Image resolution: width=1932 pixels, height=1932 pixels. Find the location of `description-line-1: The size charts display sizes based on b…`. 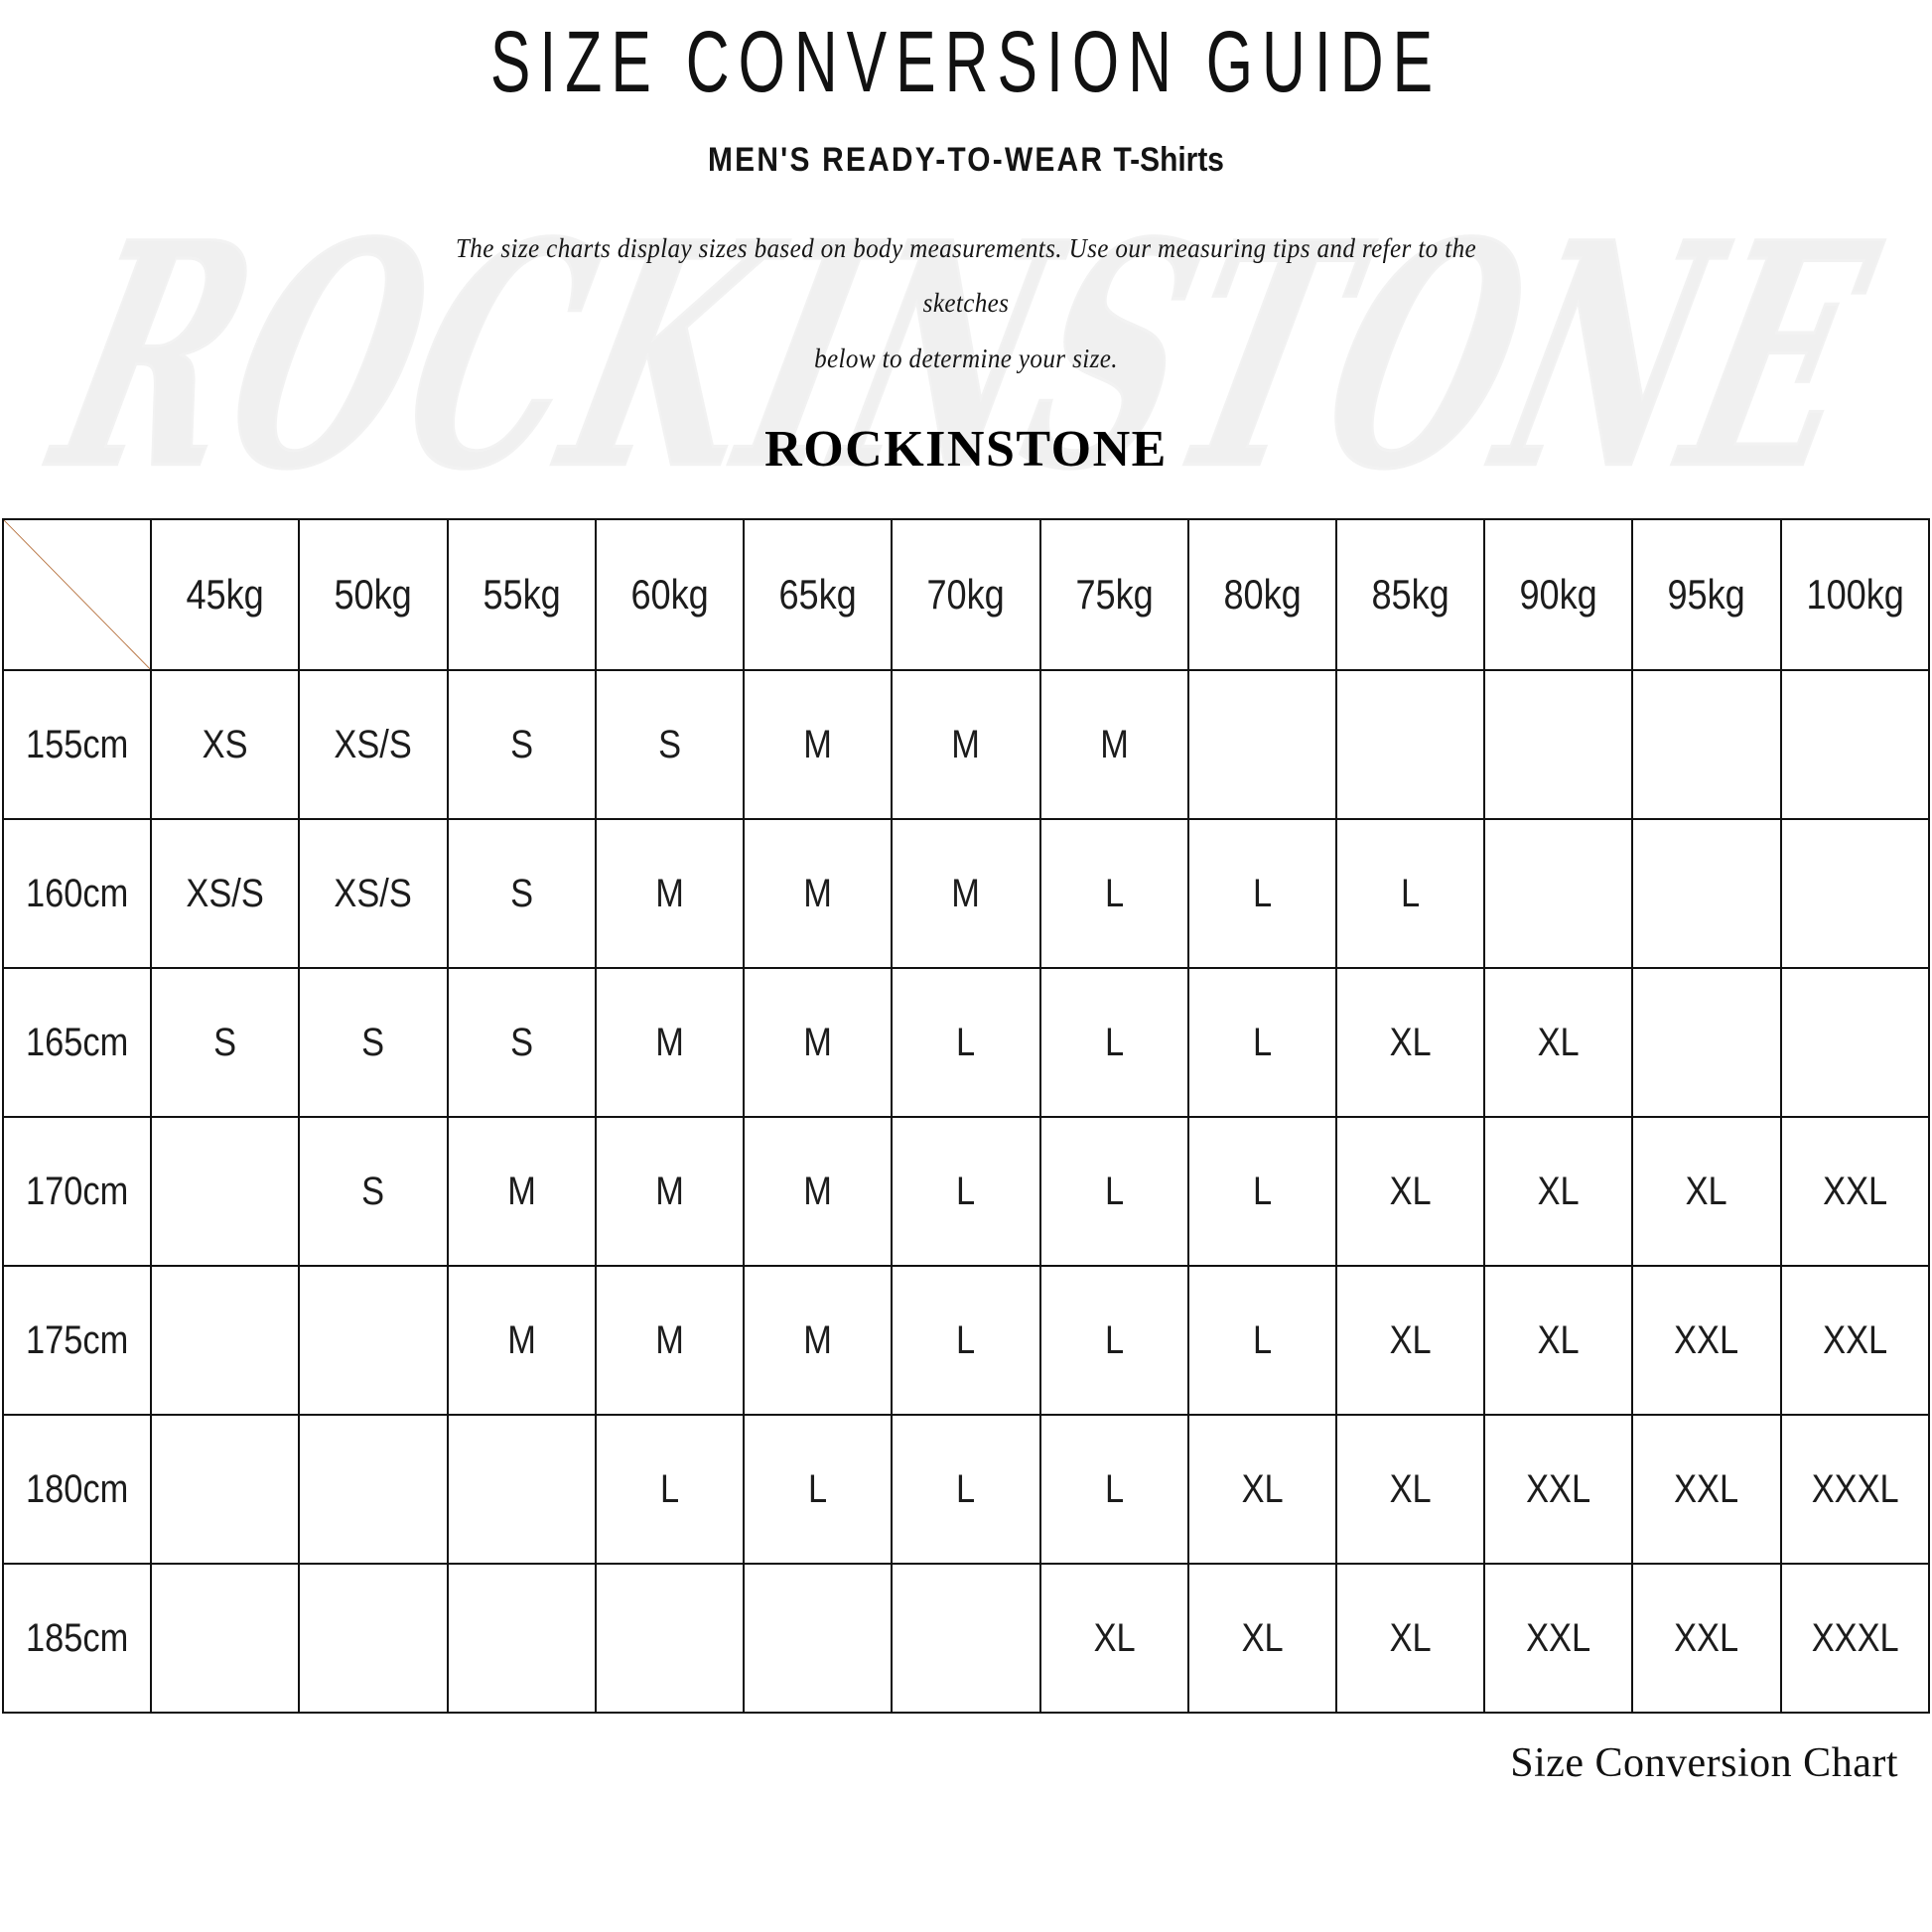

description-line-1: The size charts display sizes based on b… is located at coordinates (966, 276).